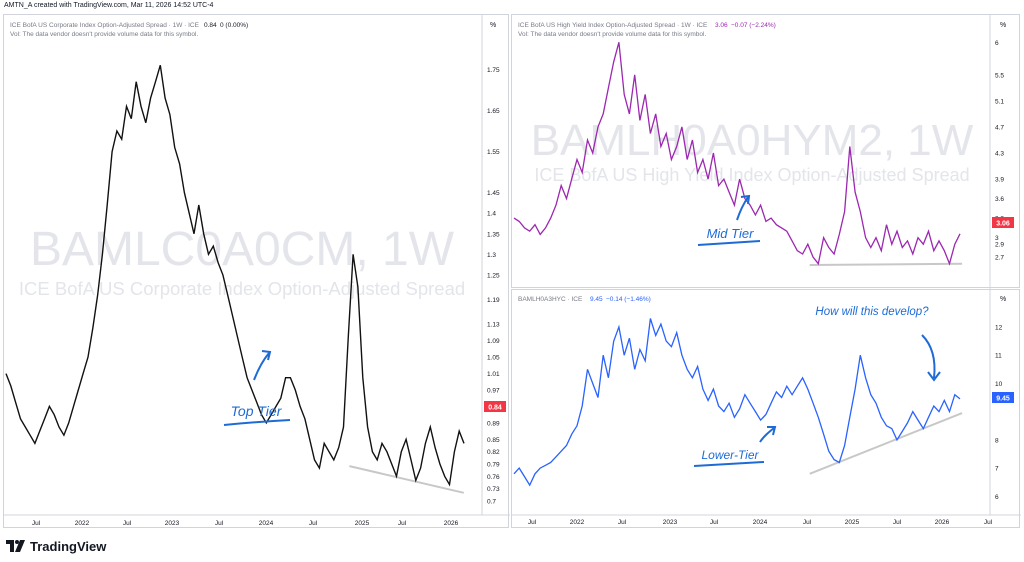 The width and height of the screenshot is (1024, 562). What do you see at coordinates (997, 440) in the screenshot?
I see `hyc-y-tick-label: 8` at bounding box center [997, 440].